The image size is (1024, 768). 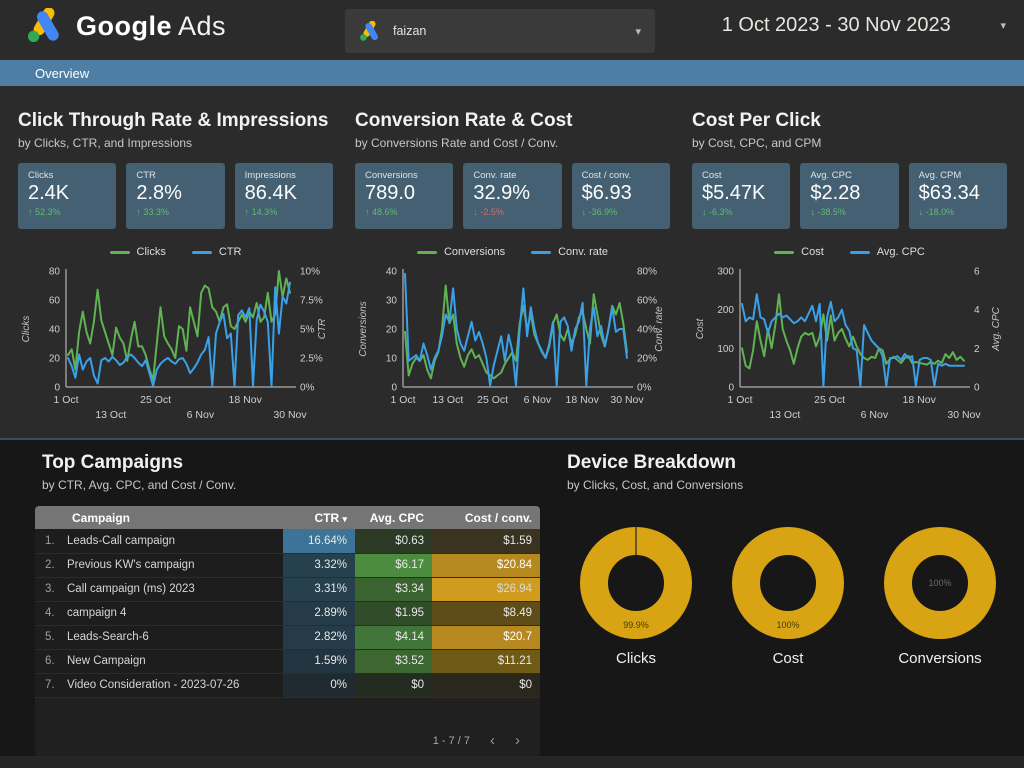 What do you see at coordinates (311, 359) in the screenshot?
I see `svg-text: 2.5%` at bounding box center [311, 359].